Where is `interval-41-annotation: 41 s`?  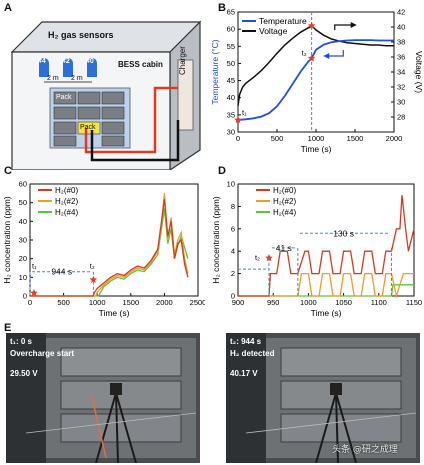 interval-41-annotation: 41 s is located at coordinates (284, 248).